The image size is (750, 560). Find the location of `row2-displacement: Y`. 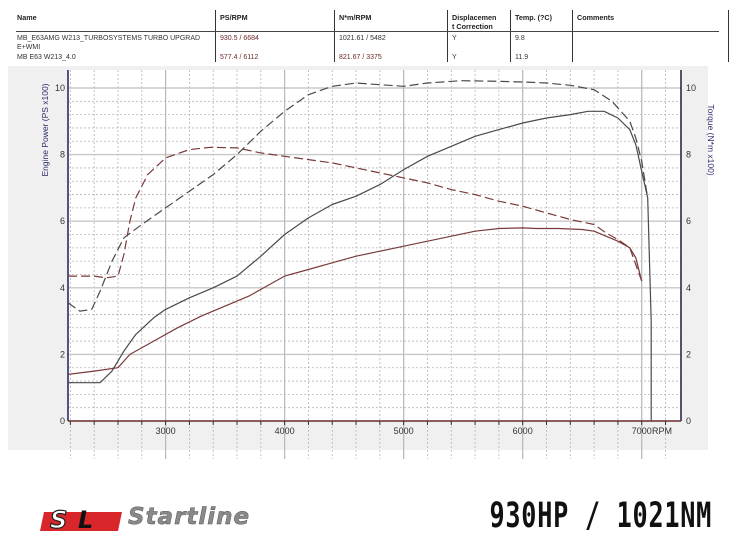

row2-displacement: Y is located at coordinates (454, 57).